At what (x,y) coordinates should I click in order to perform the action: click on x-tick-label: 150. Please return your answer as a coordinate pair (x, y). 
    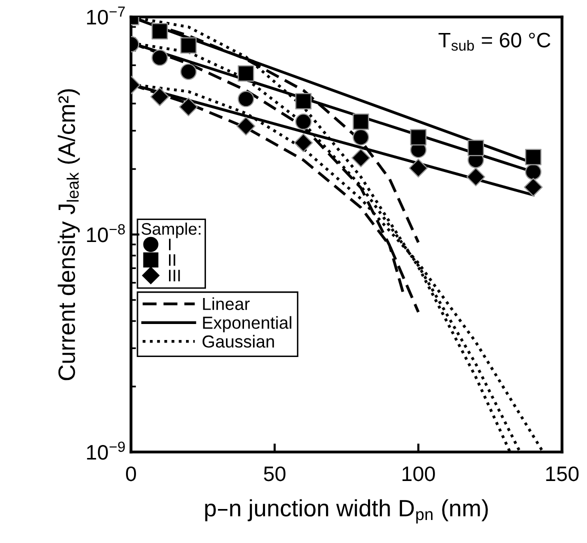
    Looking at the image, I should click on (562, 474).